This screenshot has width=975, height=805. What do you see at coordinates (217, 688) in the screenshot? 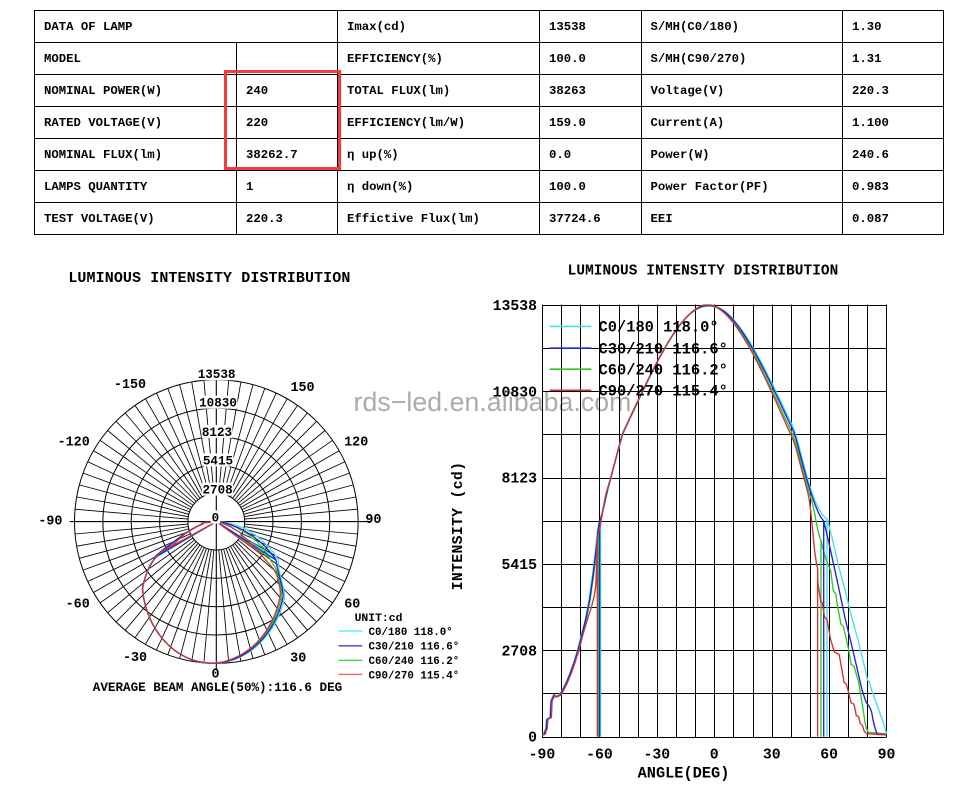
I see `svg-text:AVERAGE BEAM ANGLE(50%):116.6: AVERAGE BEAM ANGLE(50%):116.6 DEG` at bounding box center [217, 688].